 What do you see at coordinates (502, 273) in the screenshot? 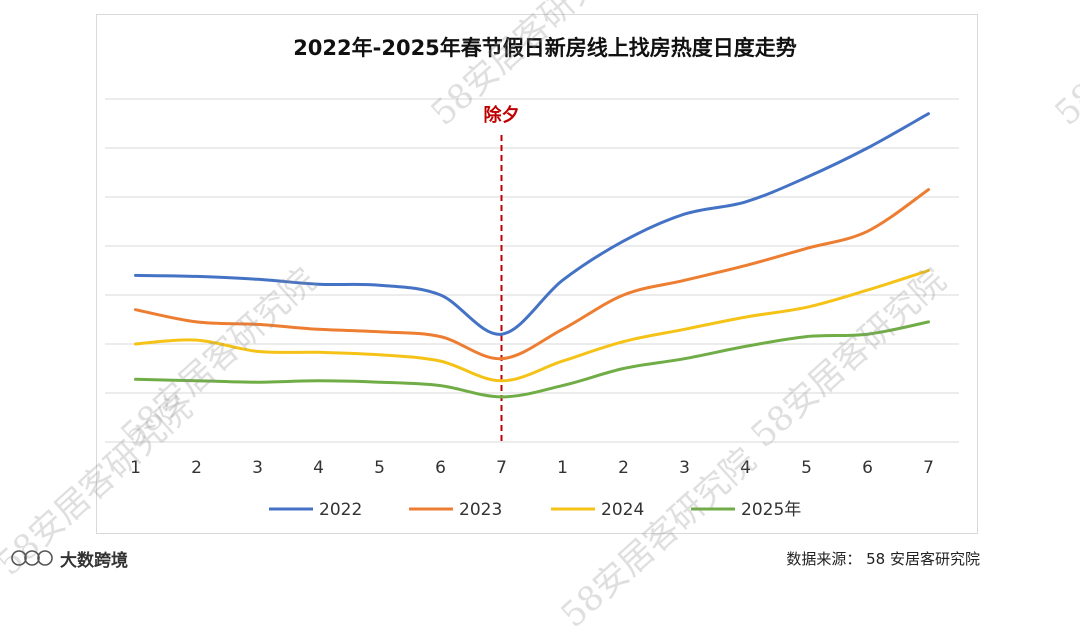
I see `annotation: 除夕` at bounding box center [502, 273].